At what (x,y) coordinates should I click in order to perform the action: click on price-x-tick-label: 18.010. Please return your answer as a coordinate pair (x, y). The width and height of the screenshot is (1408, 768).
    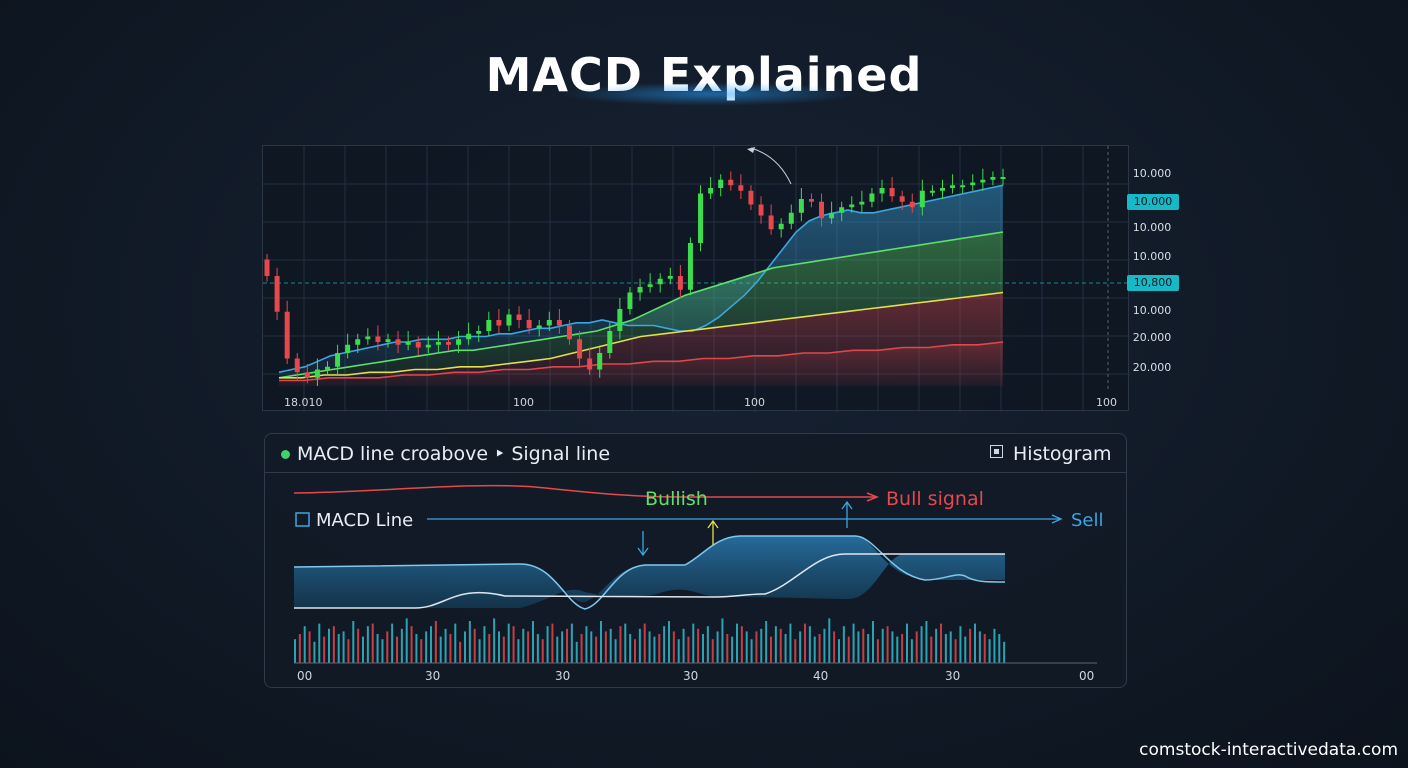
    Looking at the image, I should click on (303, 402).